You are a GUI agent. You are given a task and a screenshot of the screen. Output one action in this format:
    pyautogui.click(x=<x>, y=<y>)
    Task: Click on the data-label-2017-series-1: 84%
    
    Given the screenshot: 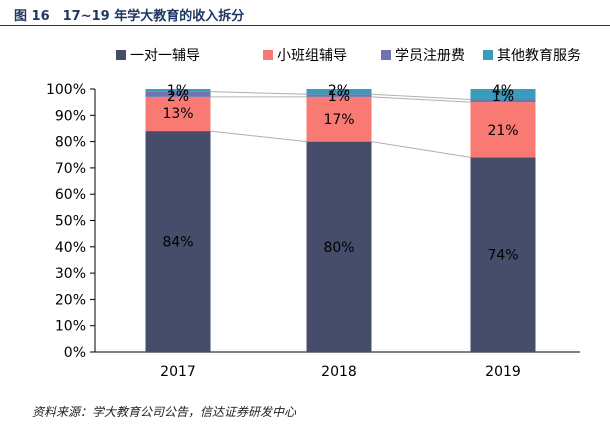 What is the action you would take?
    pyautogui.click(x=177, y=243)
    